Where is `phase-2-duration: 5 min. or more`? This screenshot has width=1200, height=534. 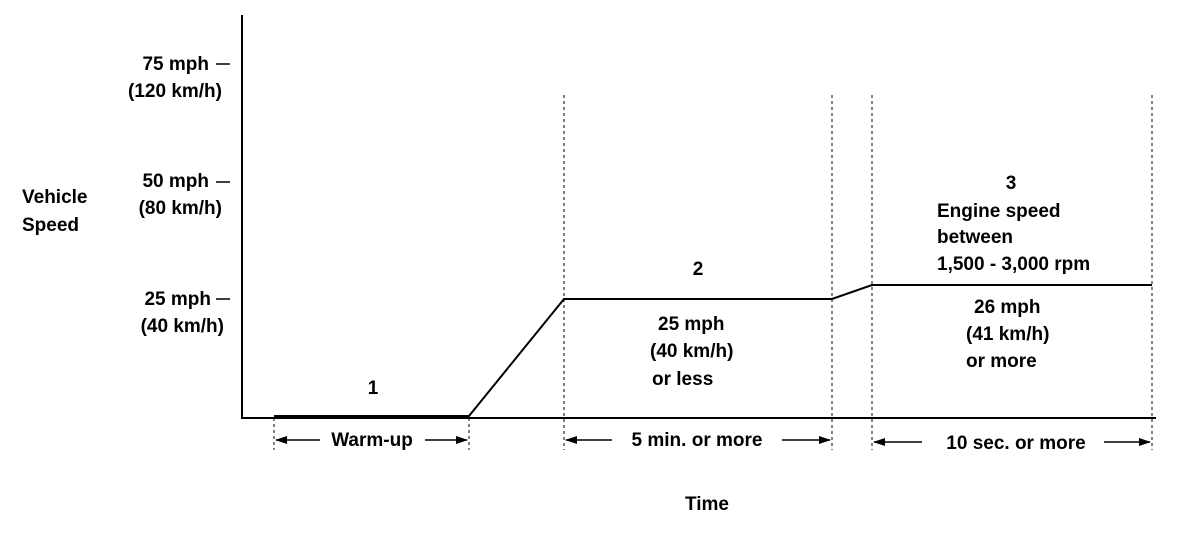
phase-2-duration: 5 min. or more is located at coordinates (697, 440).